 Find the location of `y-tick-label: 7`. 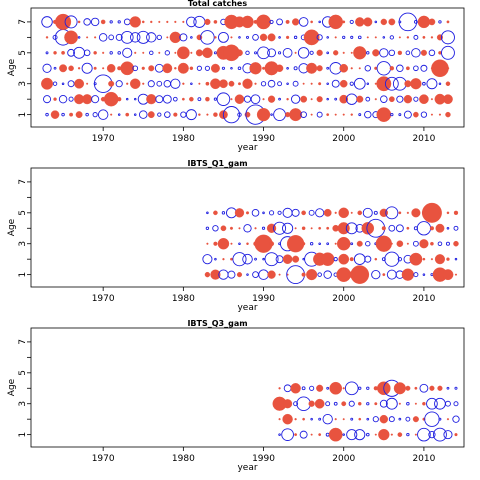

y-tick-label: 7 is located at coordinates (23, 182).